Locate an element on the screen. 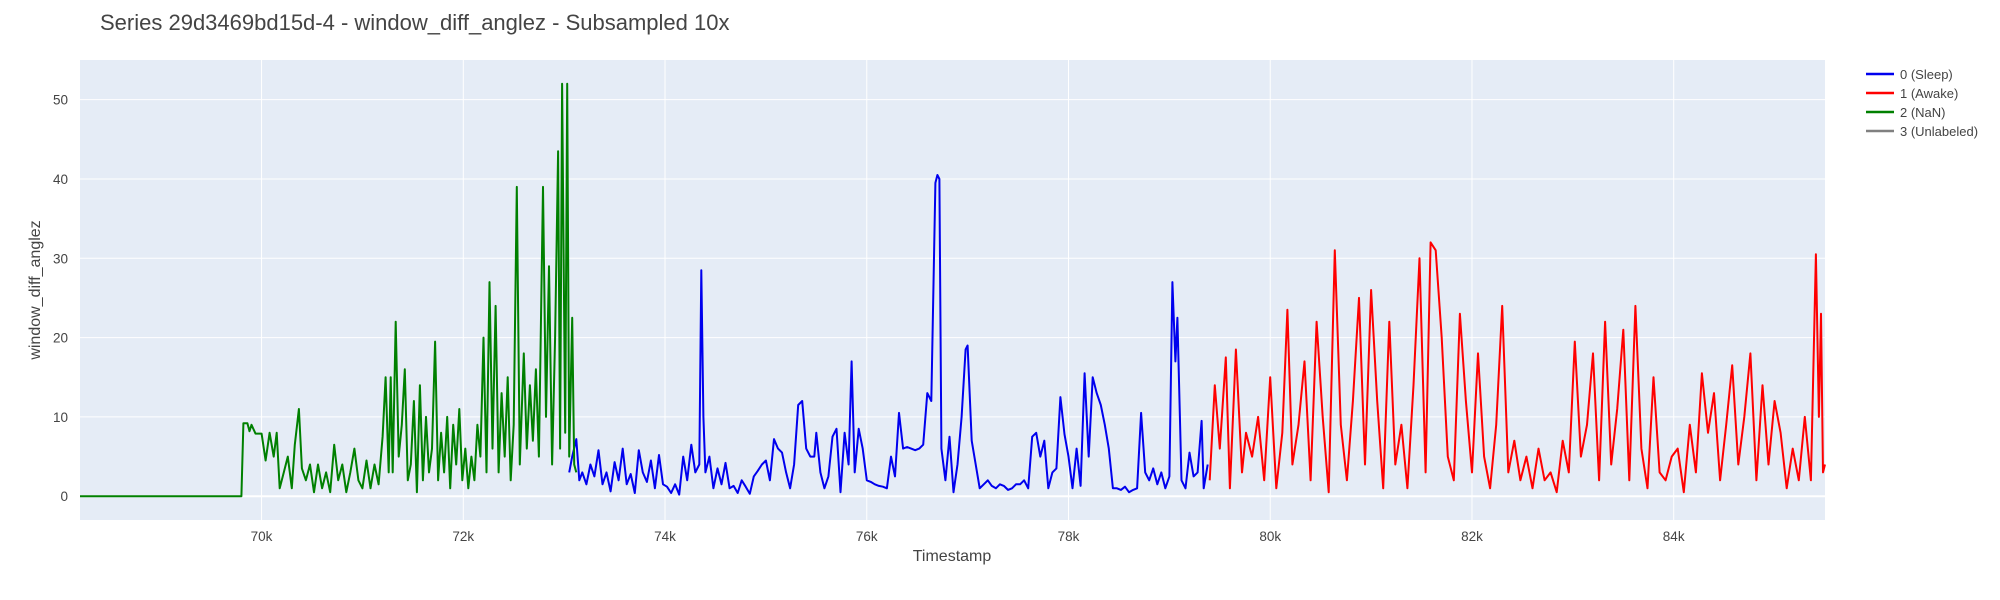  y-tick-label: 40 is located at coordinates (60, 179).